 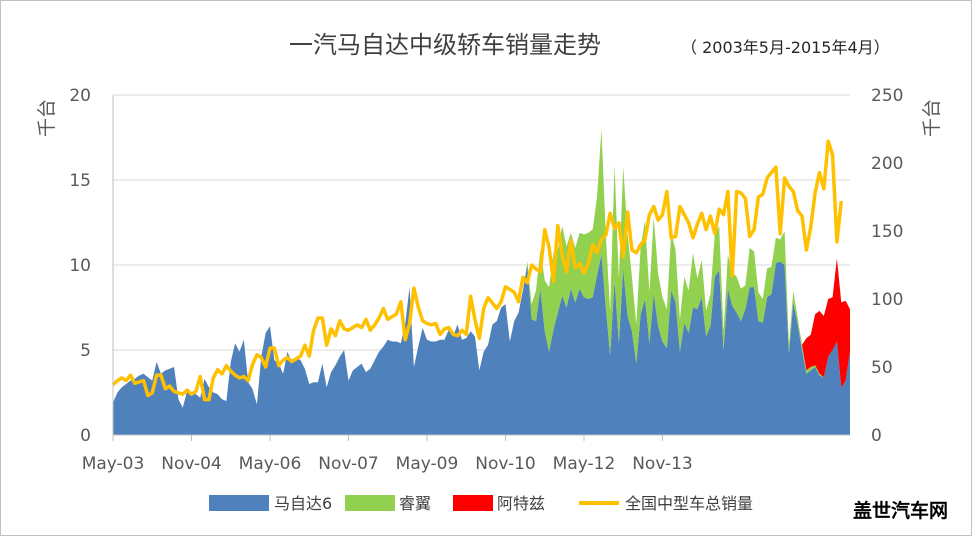 I want to click on left-axis-tick: 15, so click(x=80, y=181).